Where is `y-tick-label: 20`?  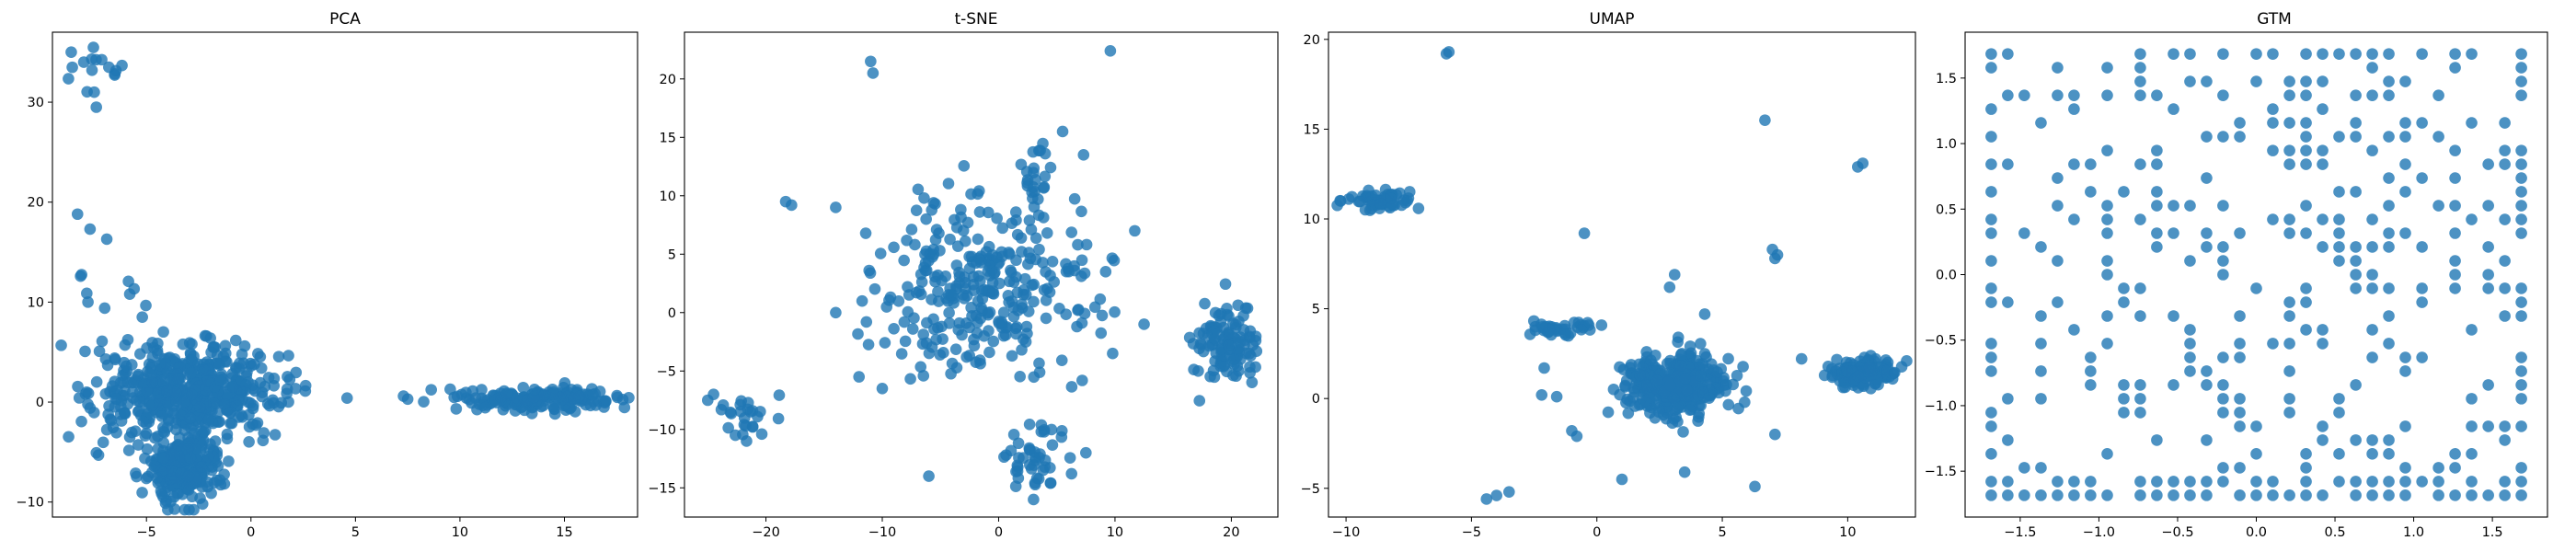 y-tick-label: 20 is located at coordinates (36, 203).